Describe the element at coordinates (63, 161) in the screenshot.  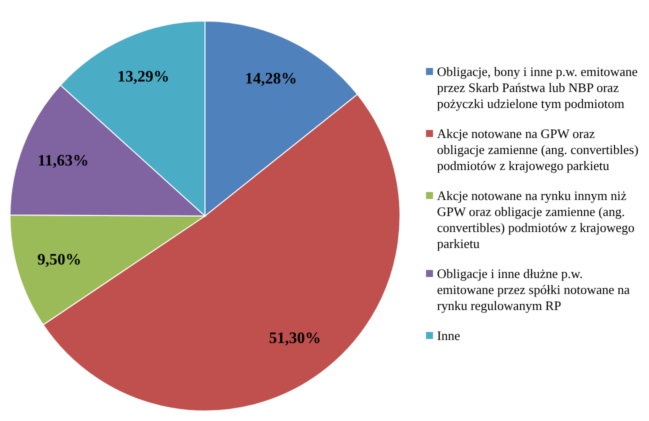
I see `data-label: 11,63%` at that location.